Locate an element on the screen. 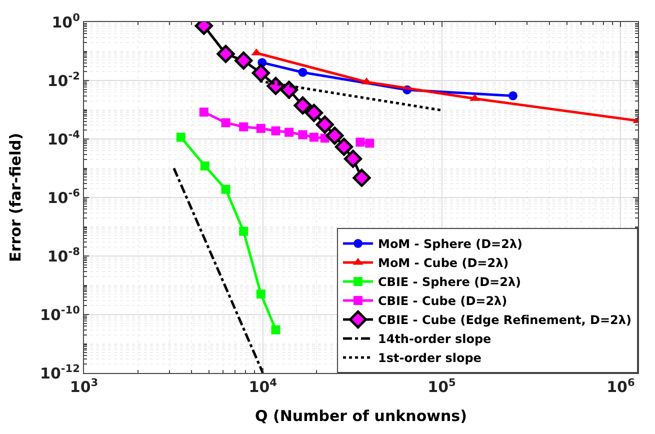 The width and height of the screenshot is (655, 434). x-tick-label: 10$^{6}$ is located at coordinates (620, 386).